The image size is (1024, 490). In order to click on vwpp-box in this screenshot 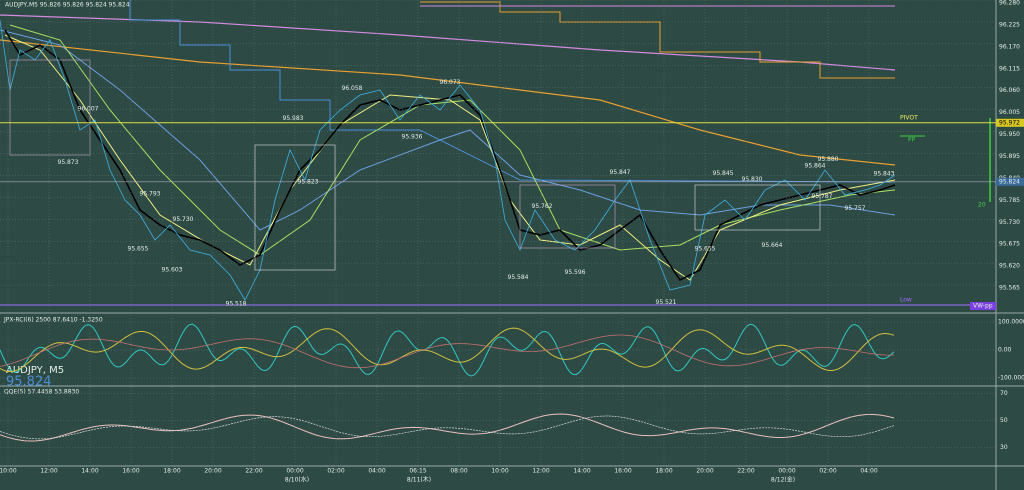, I will do `click(983, 306)`.